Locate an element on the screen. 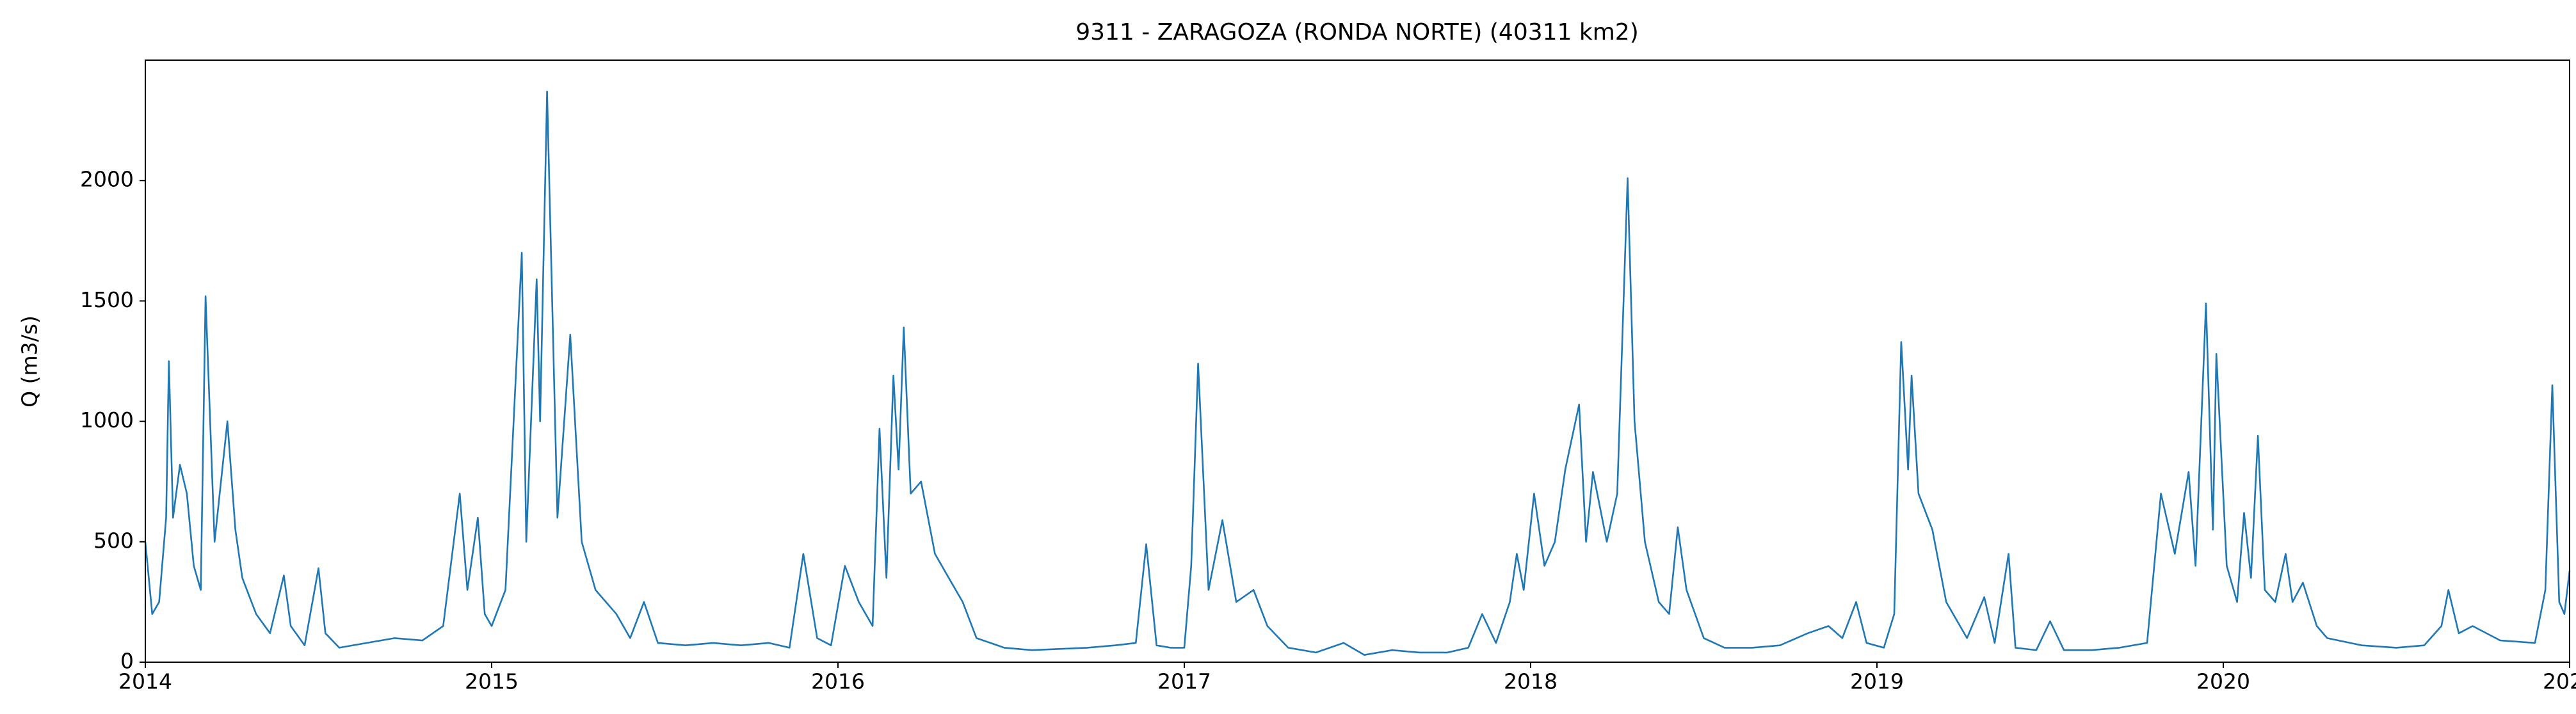 Image resolution: width=2576 pixels, height=714 pixels. y-tick-label: 0 is located at coordinates (127, 661).